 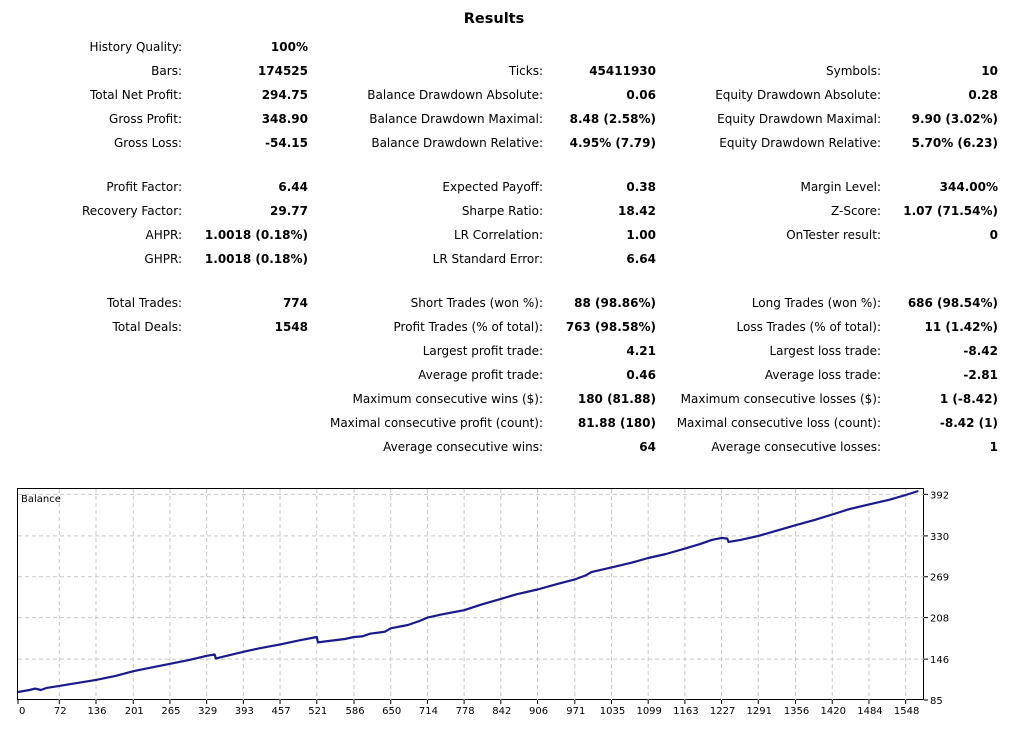 What do you see at coordinates (163, 235) in the screenshot?
I see `col1-stat-label: AHPR:` at bounding box center [163, 235].